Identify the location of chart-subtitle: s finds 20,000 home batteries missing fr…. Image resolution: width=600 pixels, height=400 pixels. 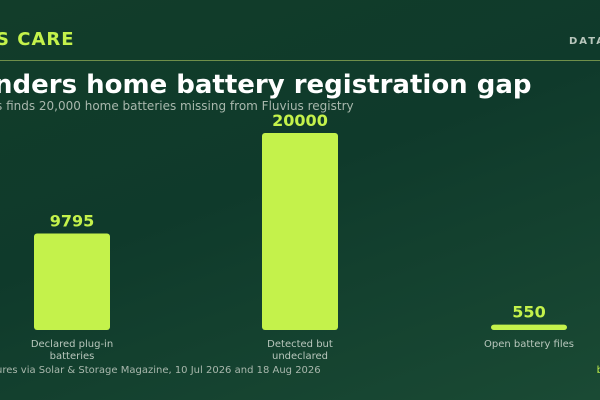
(177, 106).